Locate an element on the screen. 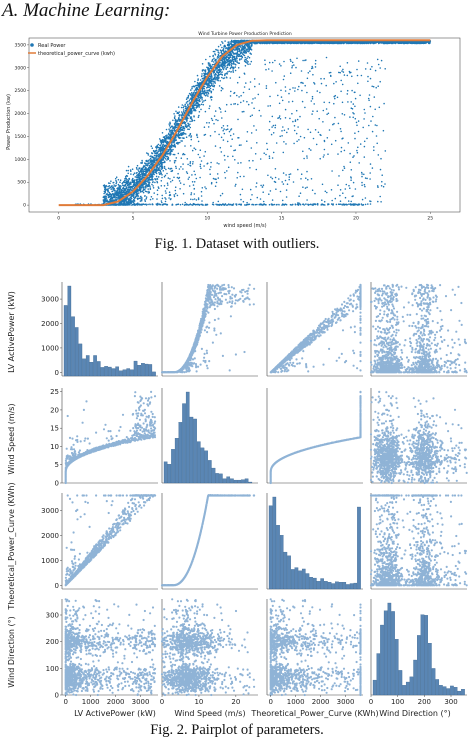  pp-ytick-label: 1000 is located at coordinates (50, 561).